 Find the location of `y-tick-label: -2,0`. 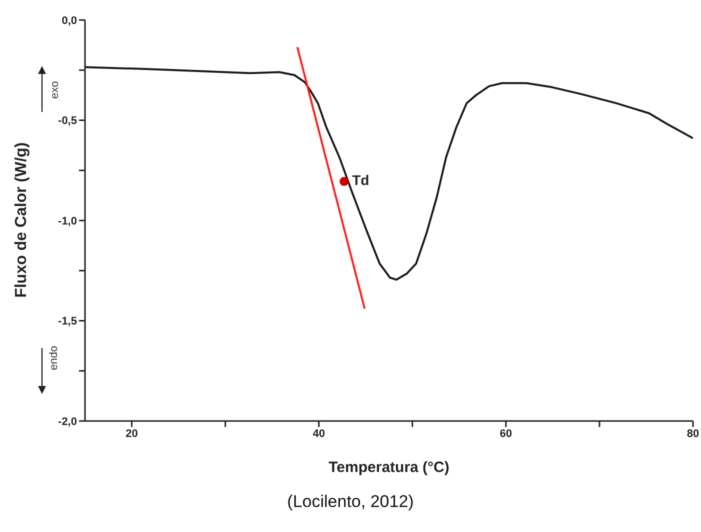

y-tick-label: -2,0 is located at coordinates (67, 422).